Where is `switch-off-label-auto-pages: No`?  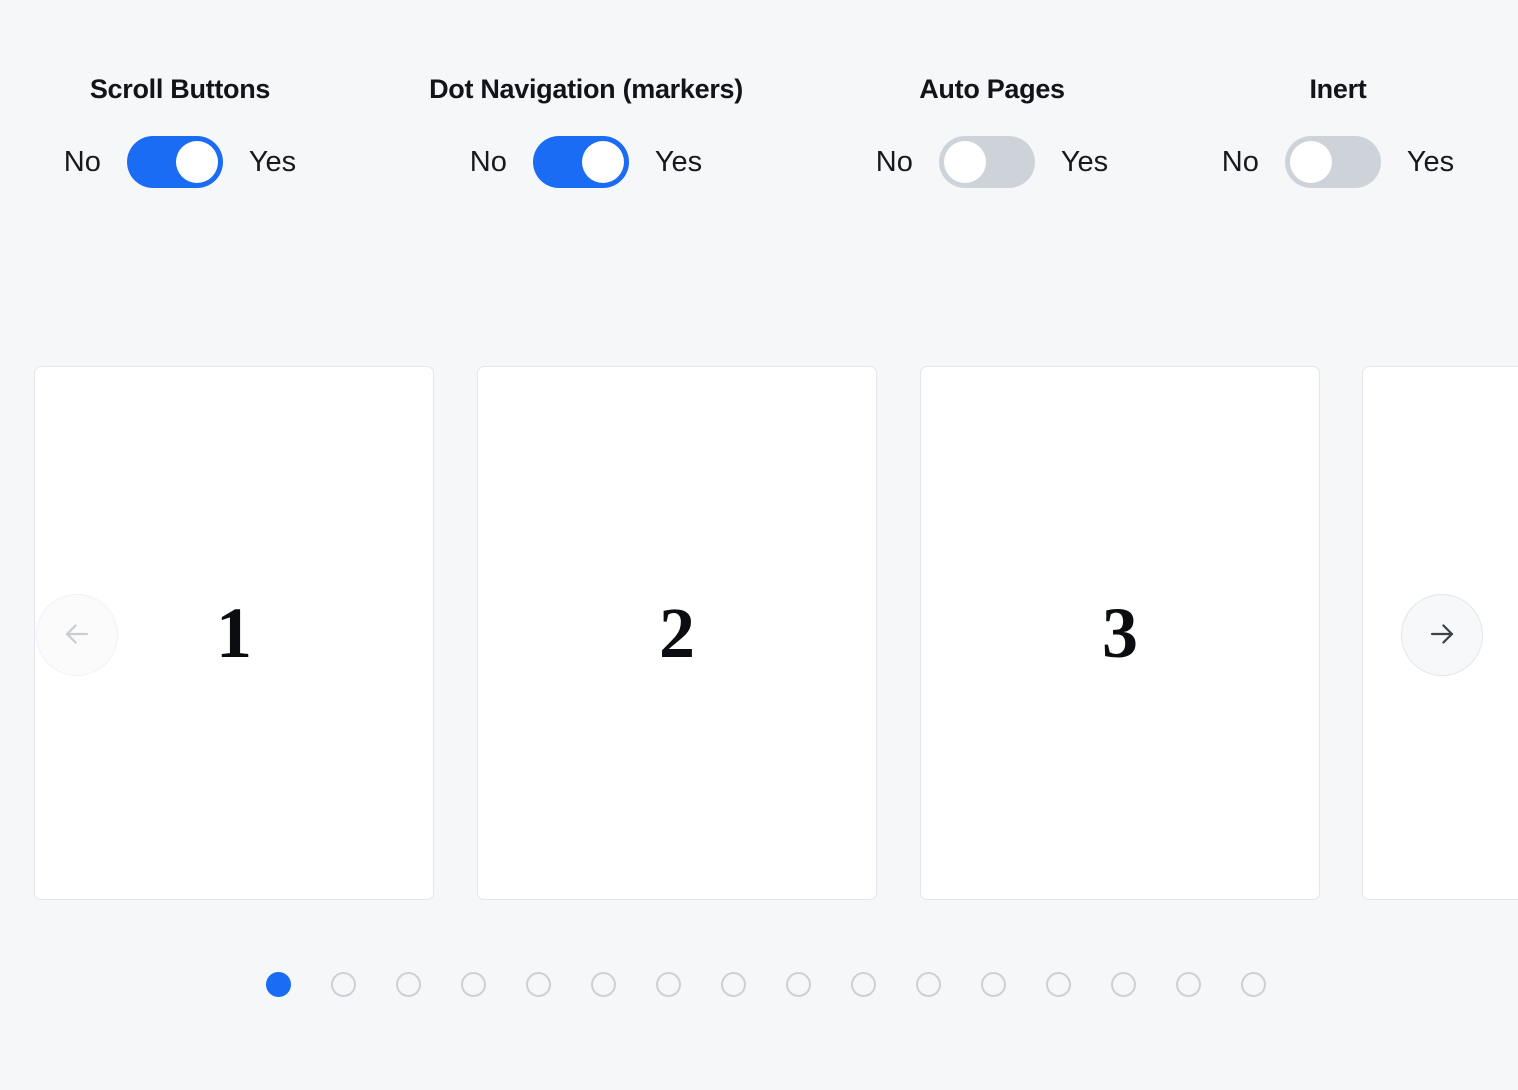 switch-off-label-auto-pages: No is located at coordinates (894, 162).